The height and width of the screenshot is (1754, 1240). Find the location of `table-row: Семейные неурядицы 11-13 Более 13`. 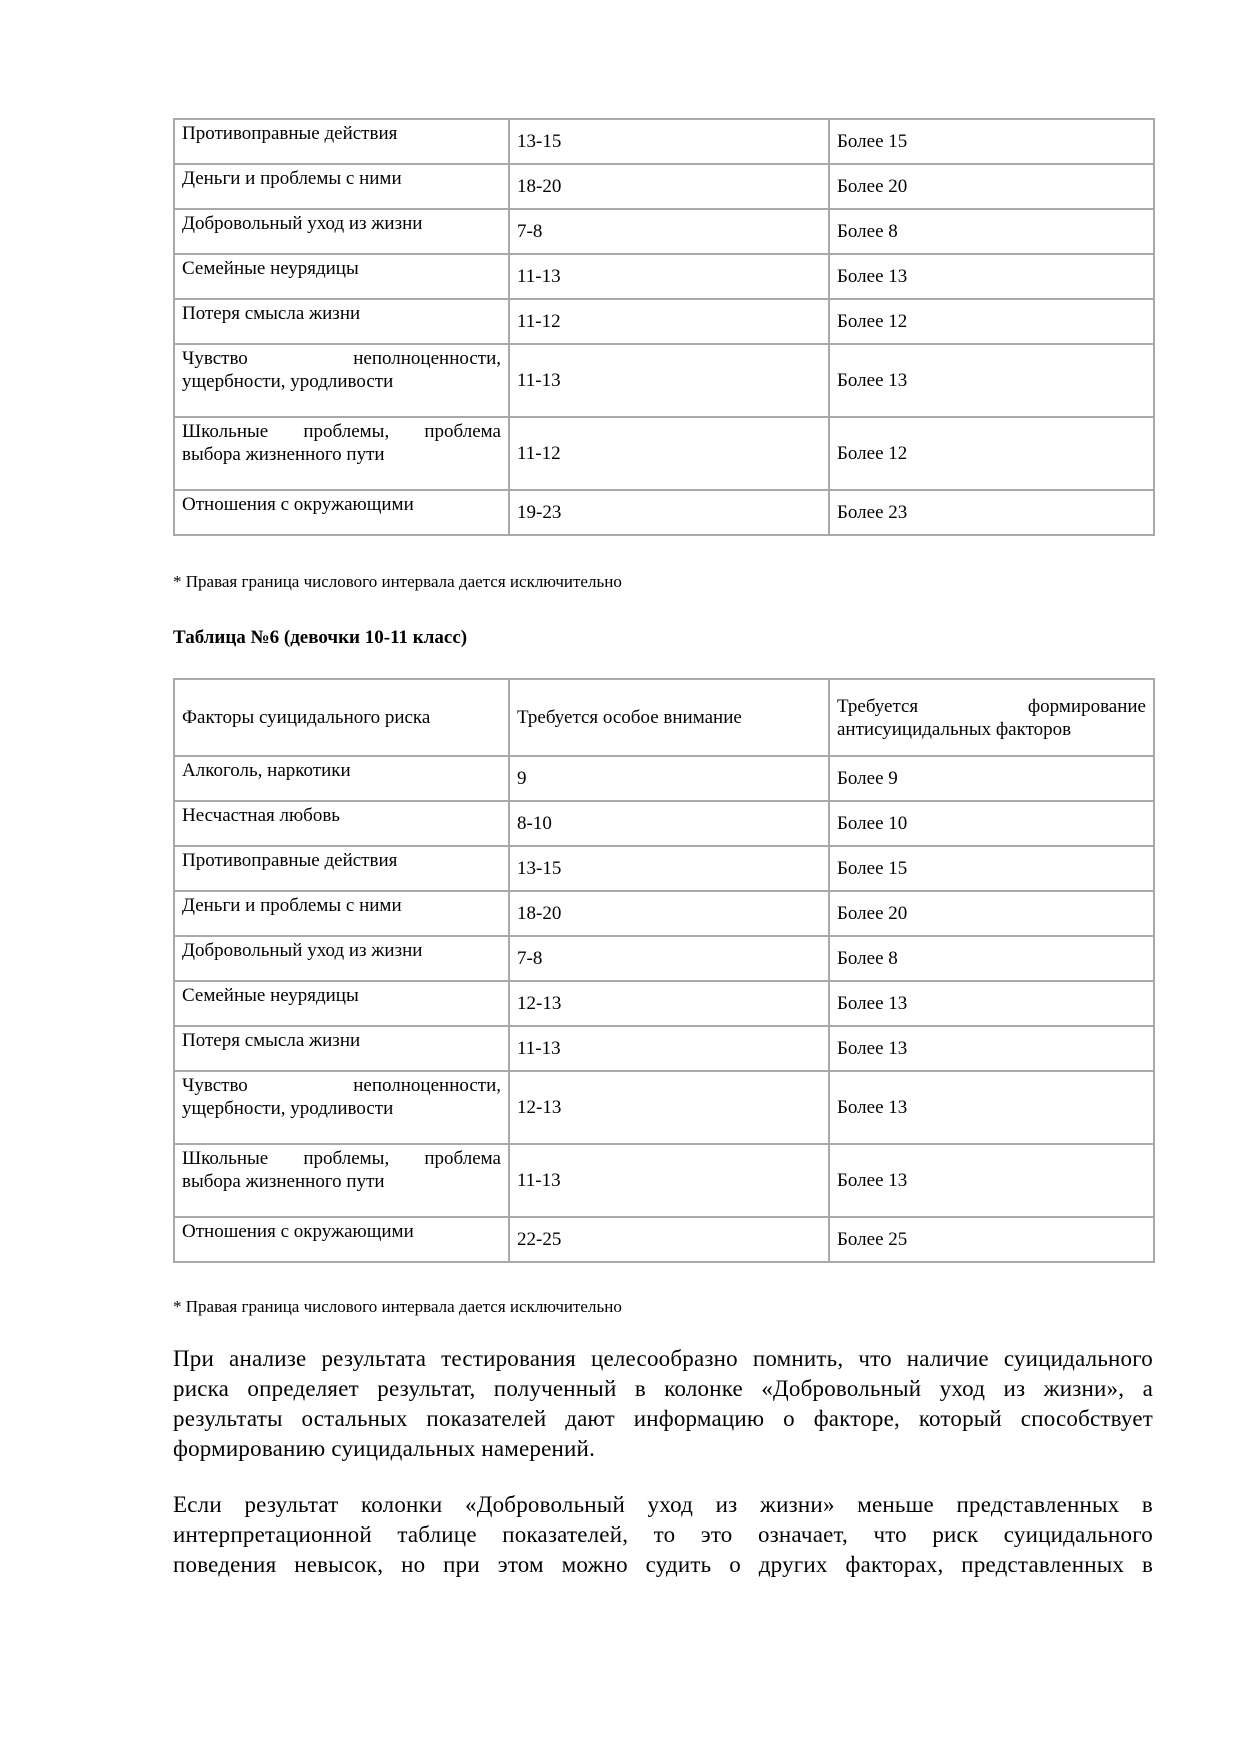

table-row: Семейные неурядицы 11-13 Более 13 is located at coordinates (664, 276).